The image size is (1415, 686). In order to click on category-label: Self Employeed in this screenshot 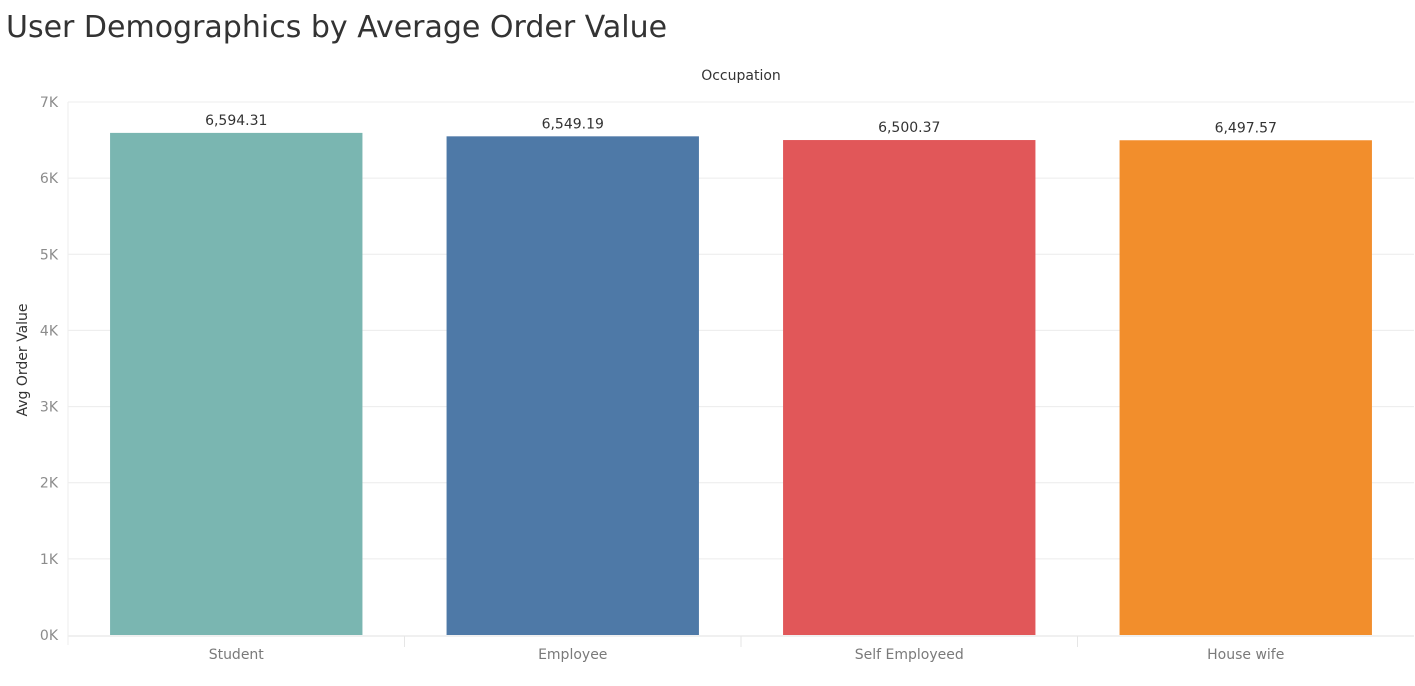, I will do `click(909, 655)`.